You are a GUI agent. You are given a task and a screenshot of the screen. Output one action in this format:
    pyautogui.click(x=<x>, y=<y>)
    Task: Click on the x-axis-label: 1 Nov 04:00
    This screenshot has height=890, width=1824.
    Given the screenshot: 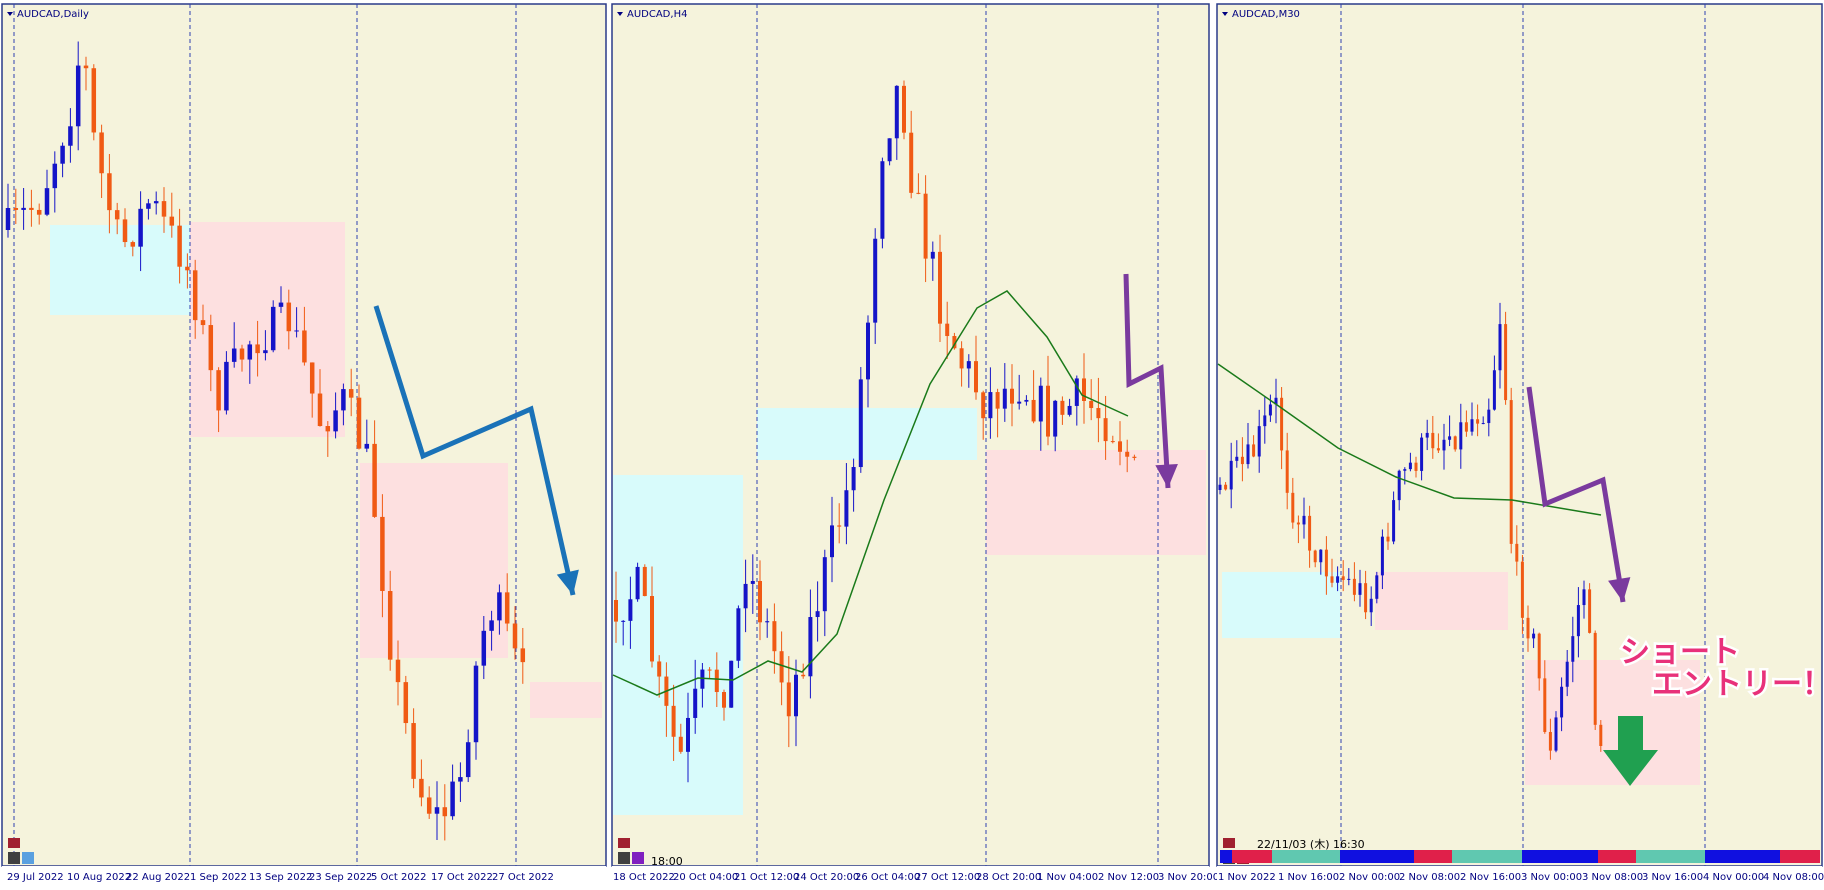 What is the action you would take?
    pyautogui.click(x=1067, y=877)
    